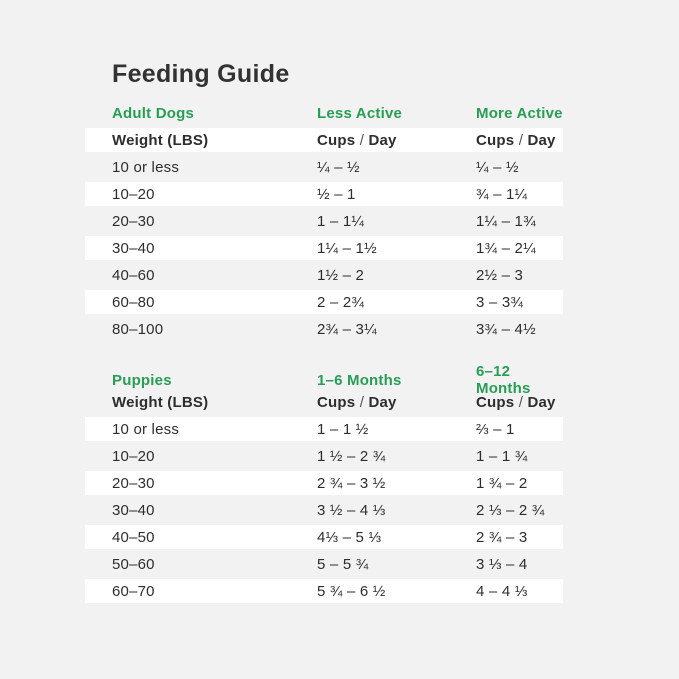 The height and width of the screenshot is (679, 679). I want to click on column-header-6-12-months: 6–12 Months, so click(503, 380).